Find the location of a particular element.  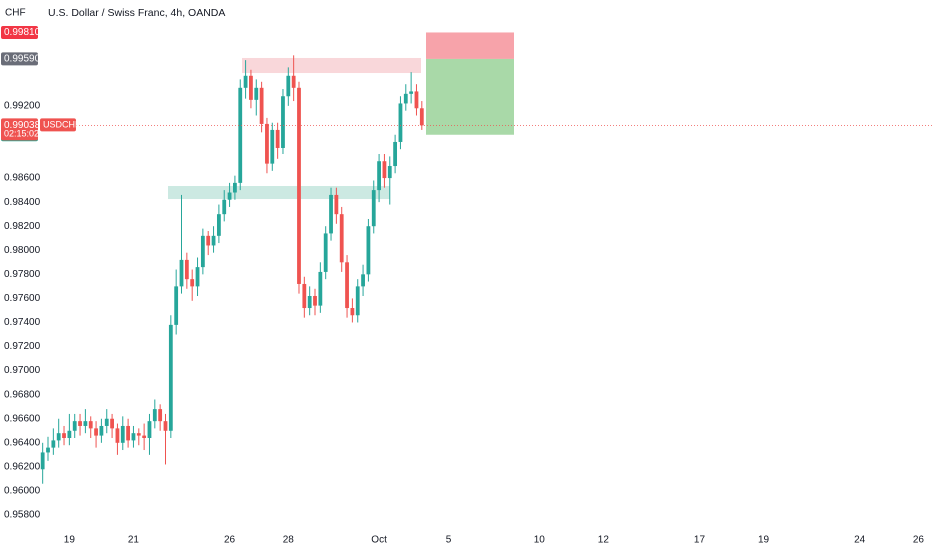

y-tick-label: 0.97200 is located at coordinates (22, 346).